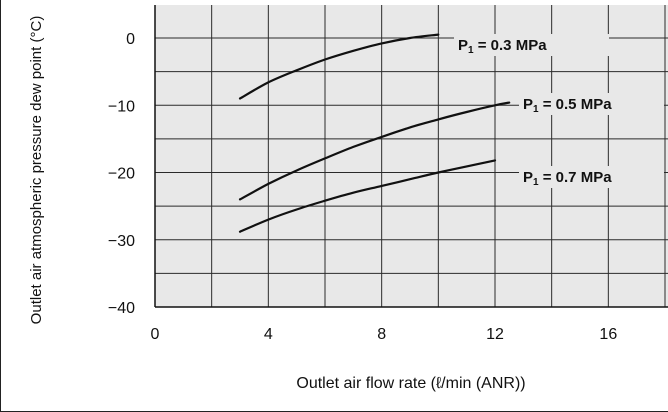 This screenshot has height=412, width=668. I want to click on series-label: P1 = 0.3 MPa, so click(502, 46).